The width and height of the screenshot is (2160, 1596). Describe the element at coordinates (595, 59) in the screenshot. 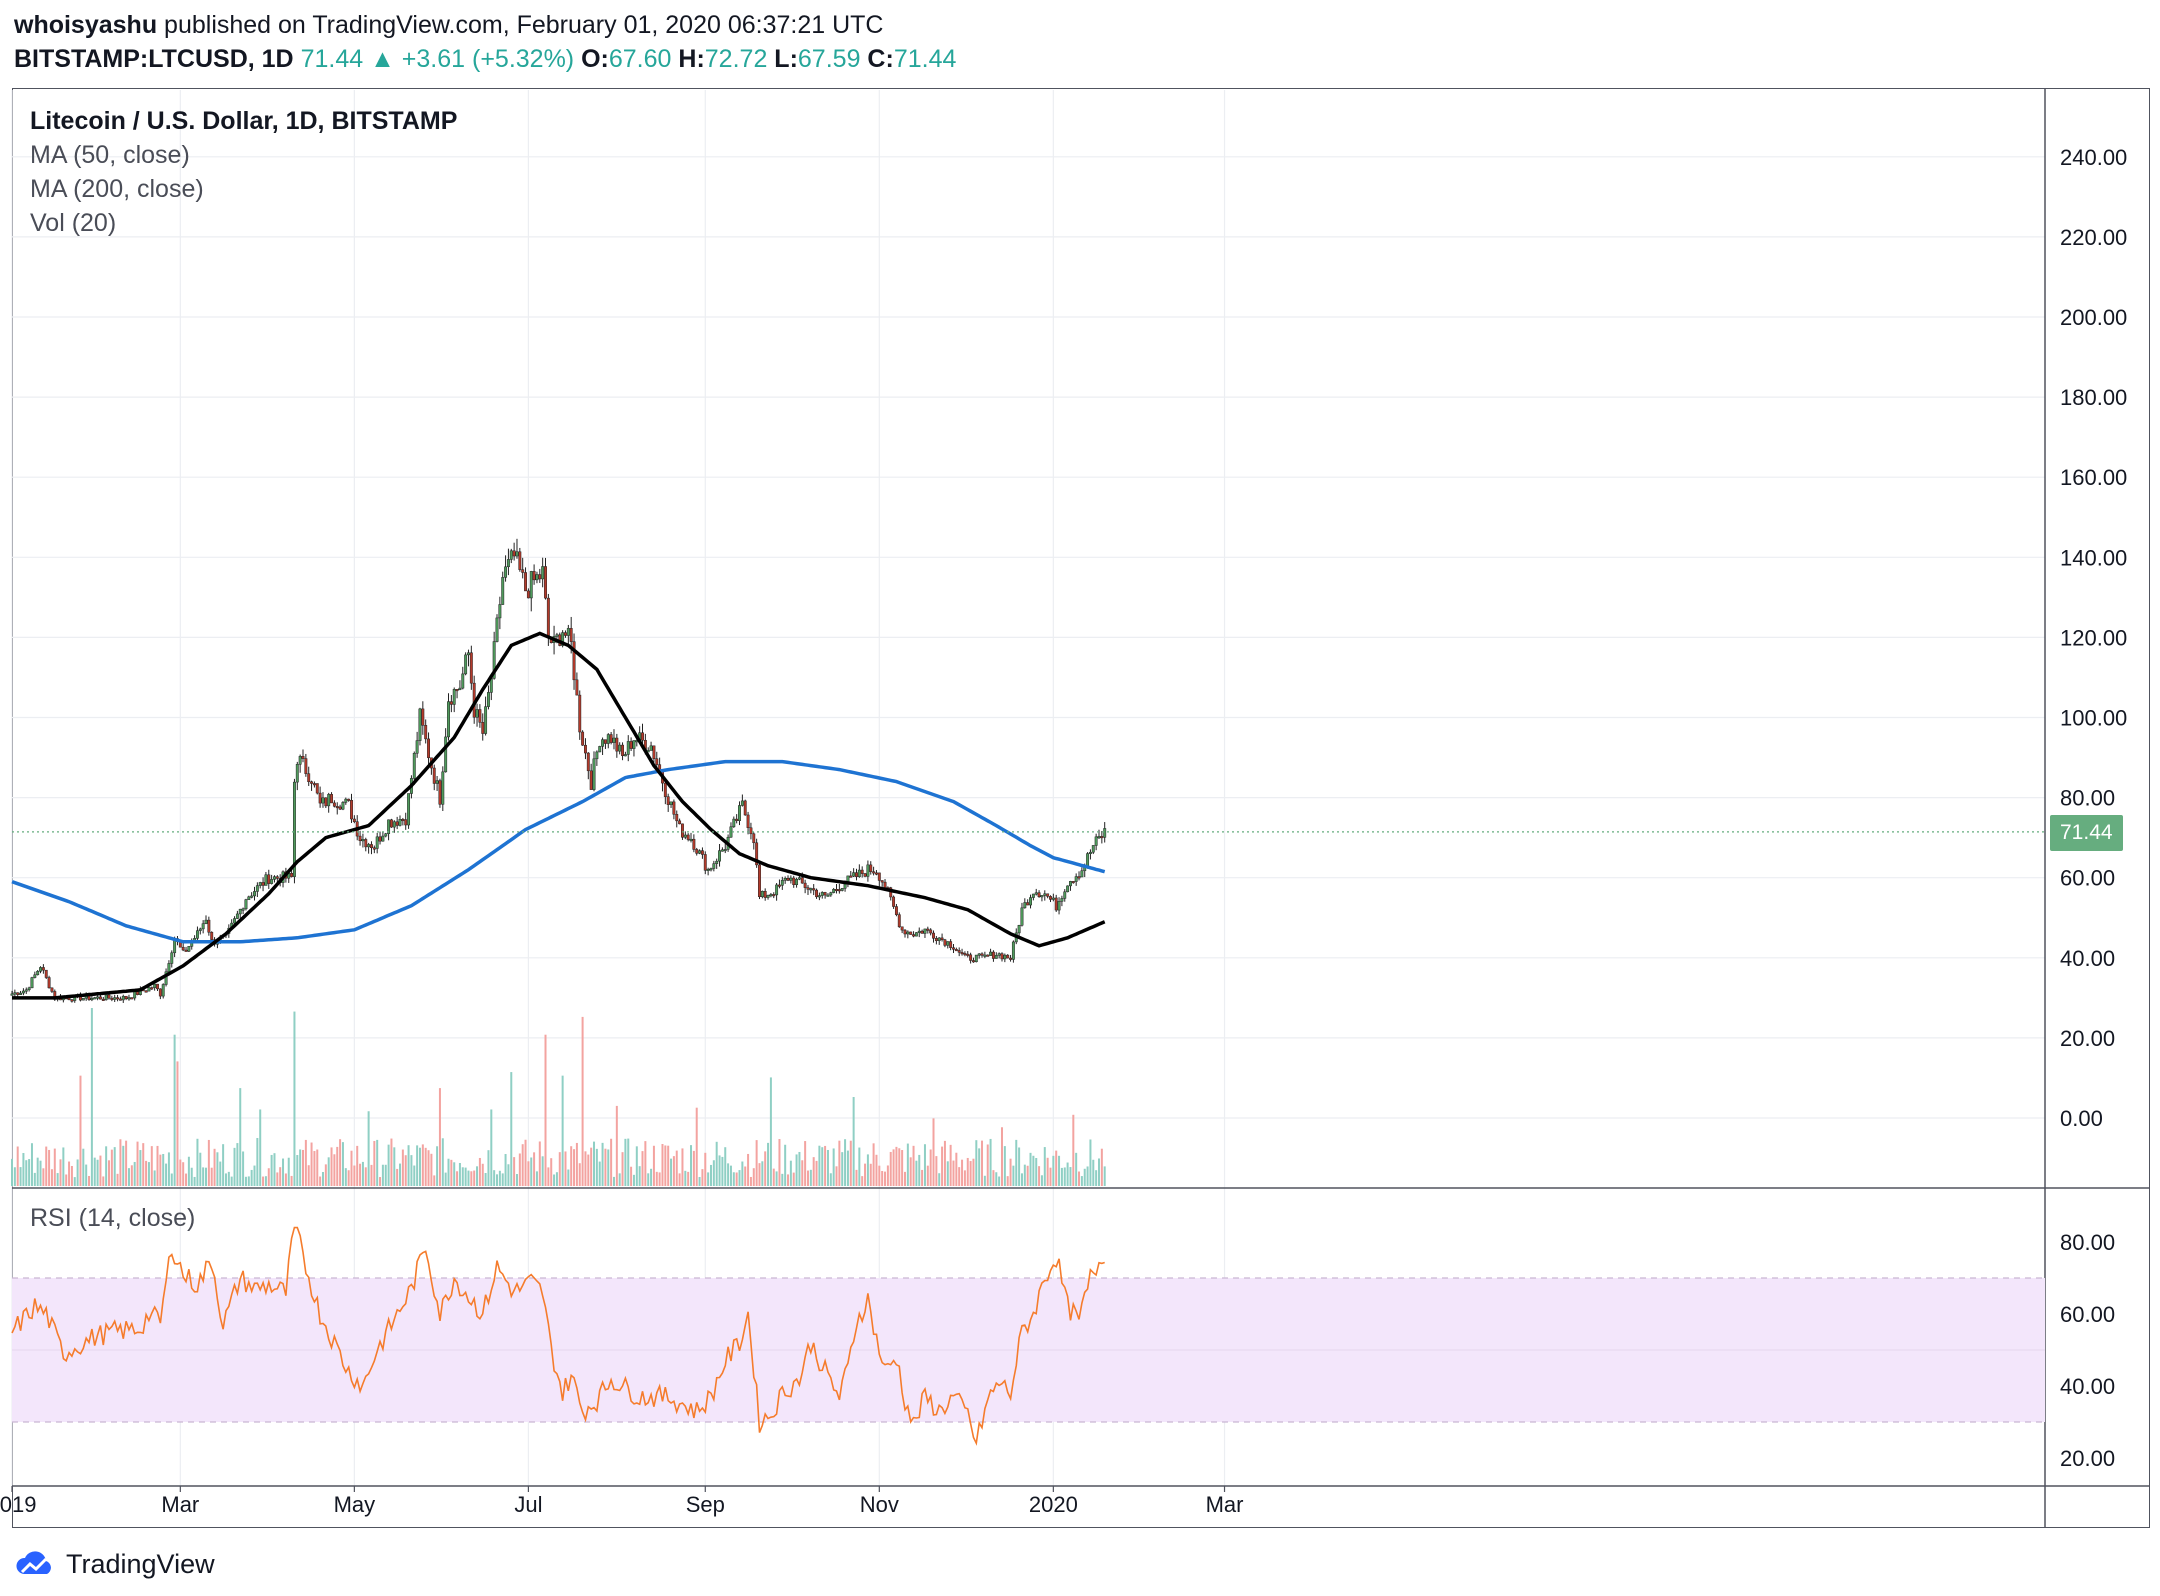

I see `open-label: O:` at that location.